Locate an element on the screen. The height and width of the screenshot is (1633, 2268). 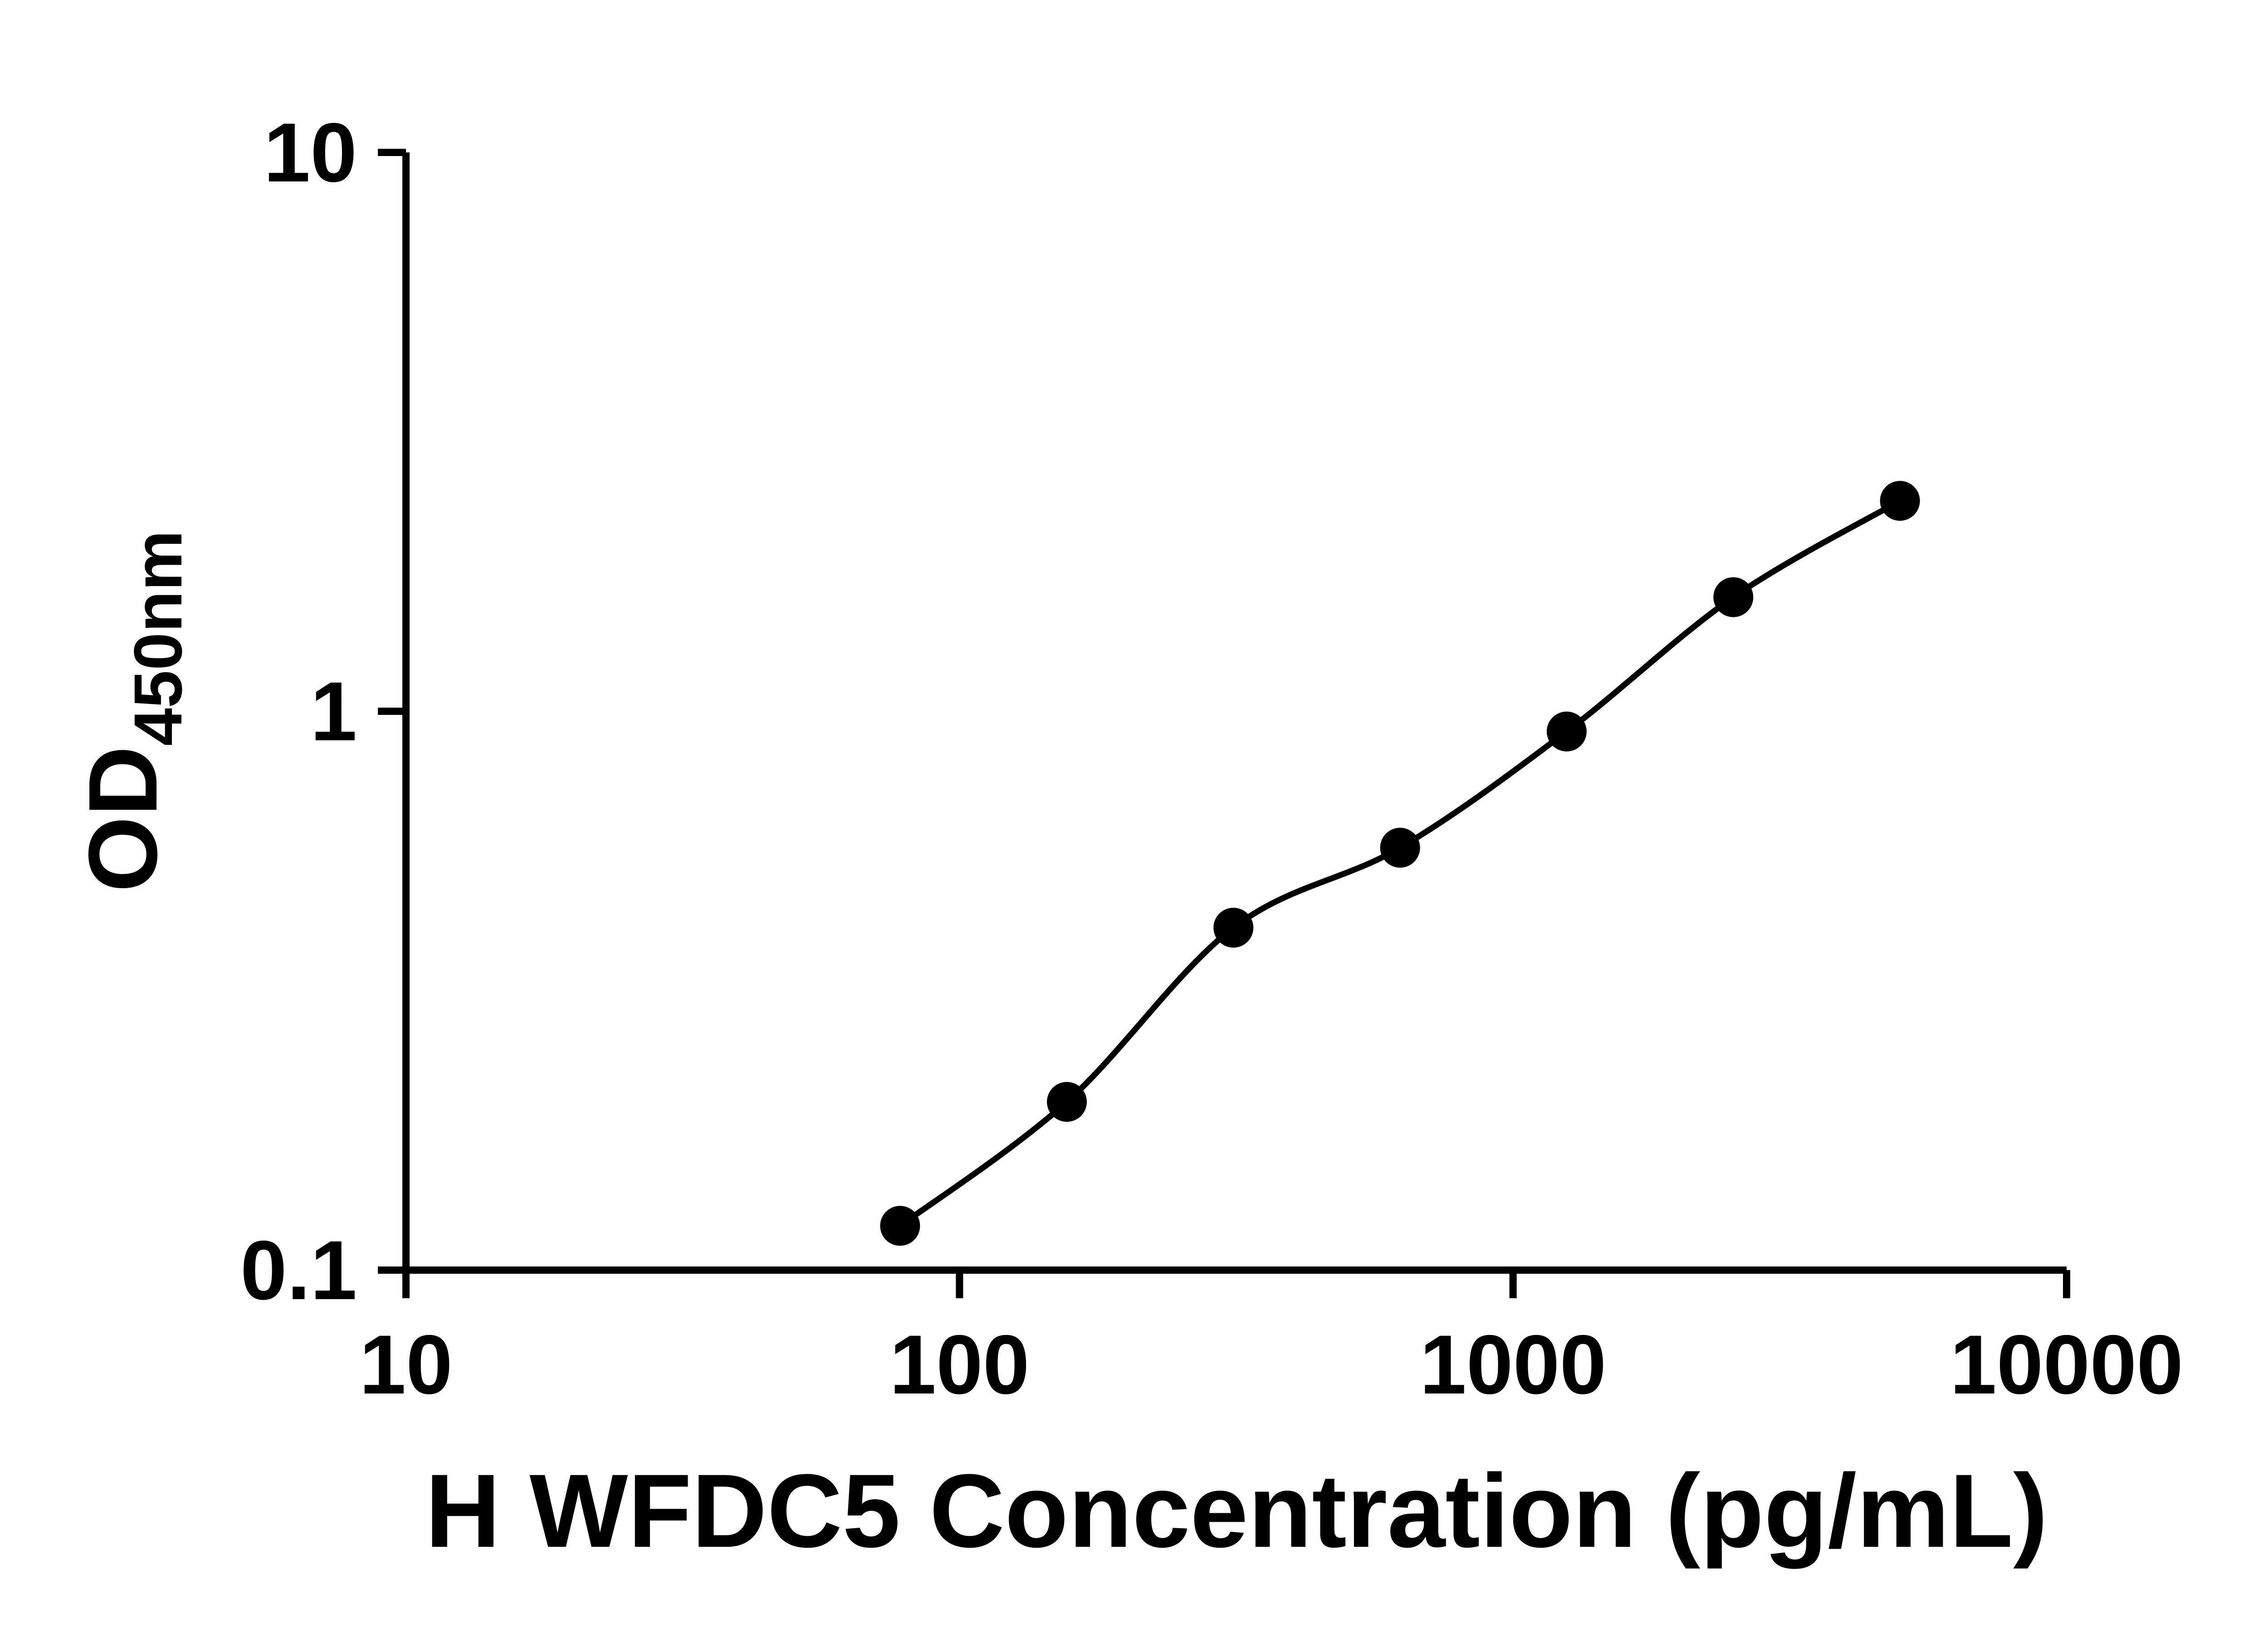
x-tick-label: 10000 is located at coordinates (2066, 1365).